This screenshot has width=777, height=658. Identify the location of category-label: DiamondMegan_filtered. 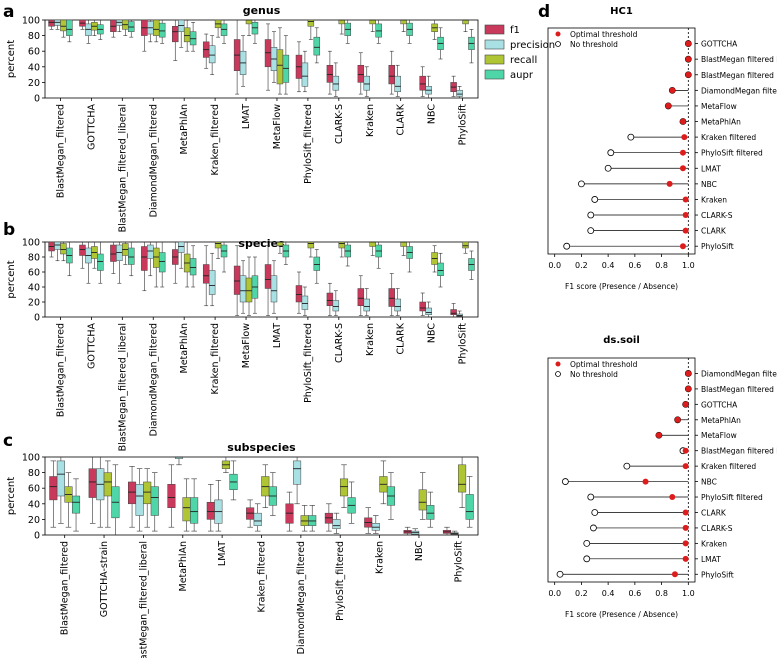
(153, 160).